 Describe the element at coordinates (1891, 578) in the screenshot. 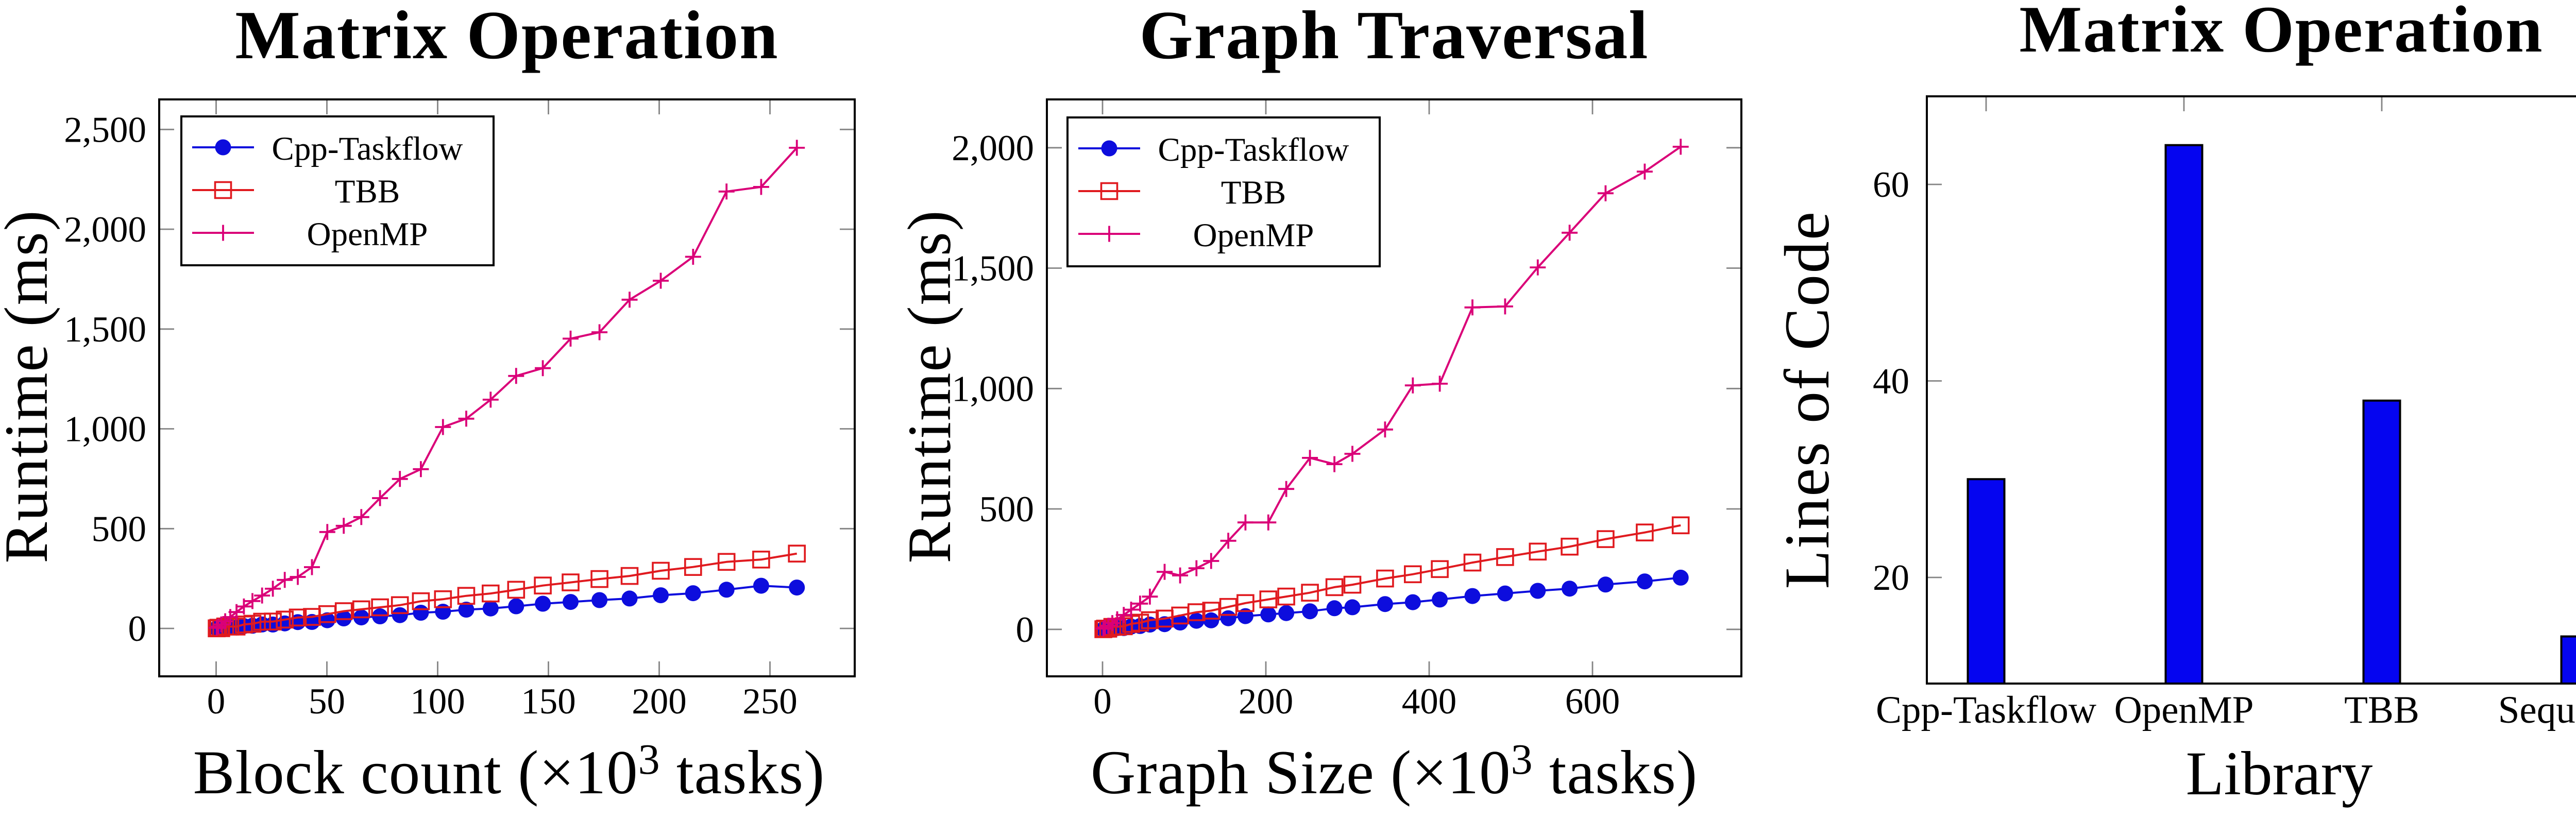

I see `svg-text: 20` at that location.